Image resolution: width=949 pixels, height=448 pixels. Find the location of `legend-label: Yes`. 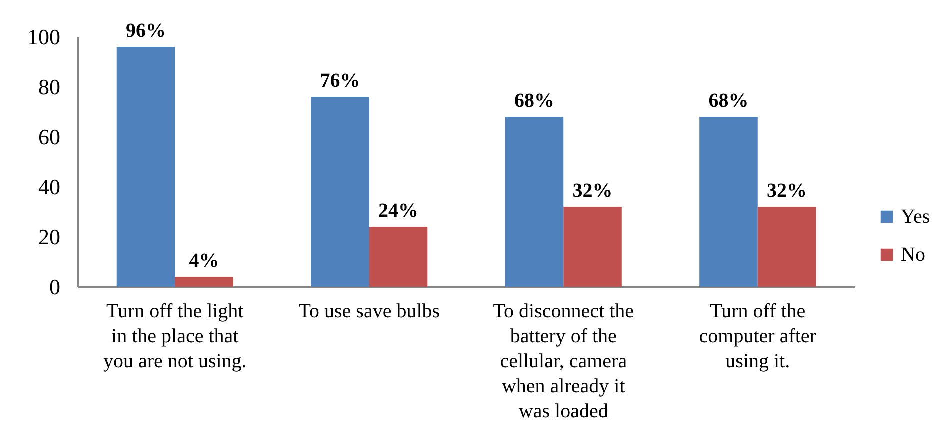

legend-label: Yes is located at coordinates (915, 217).